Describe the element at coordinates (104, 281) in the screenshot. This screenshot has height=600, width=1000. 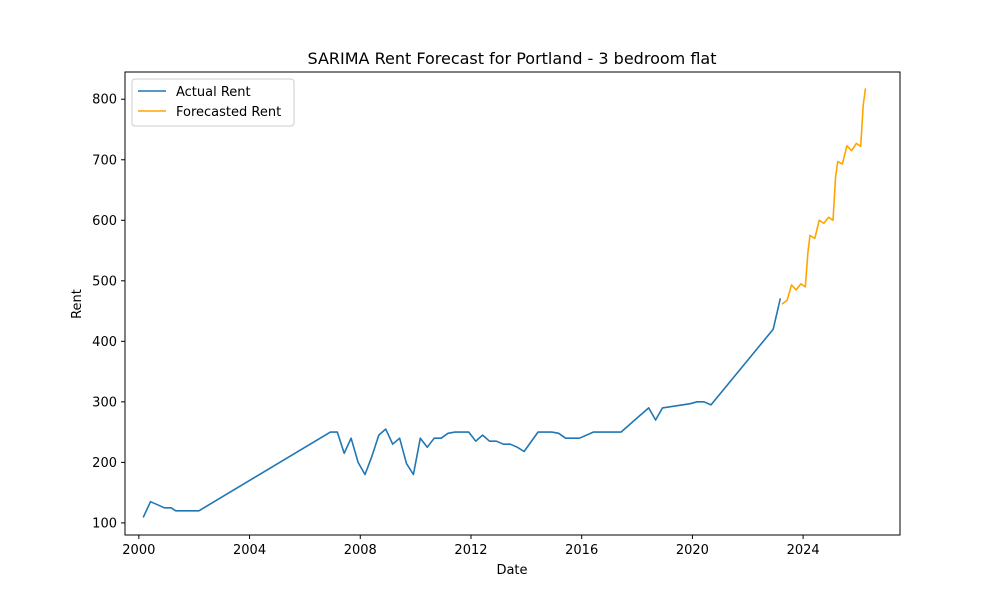
I see `y-tick-label: 500` at that location.